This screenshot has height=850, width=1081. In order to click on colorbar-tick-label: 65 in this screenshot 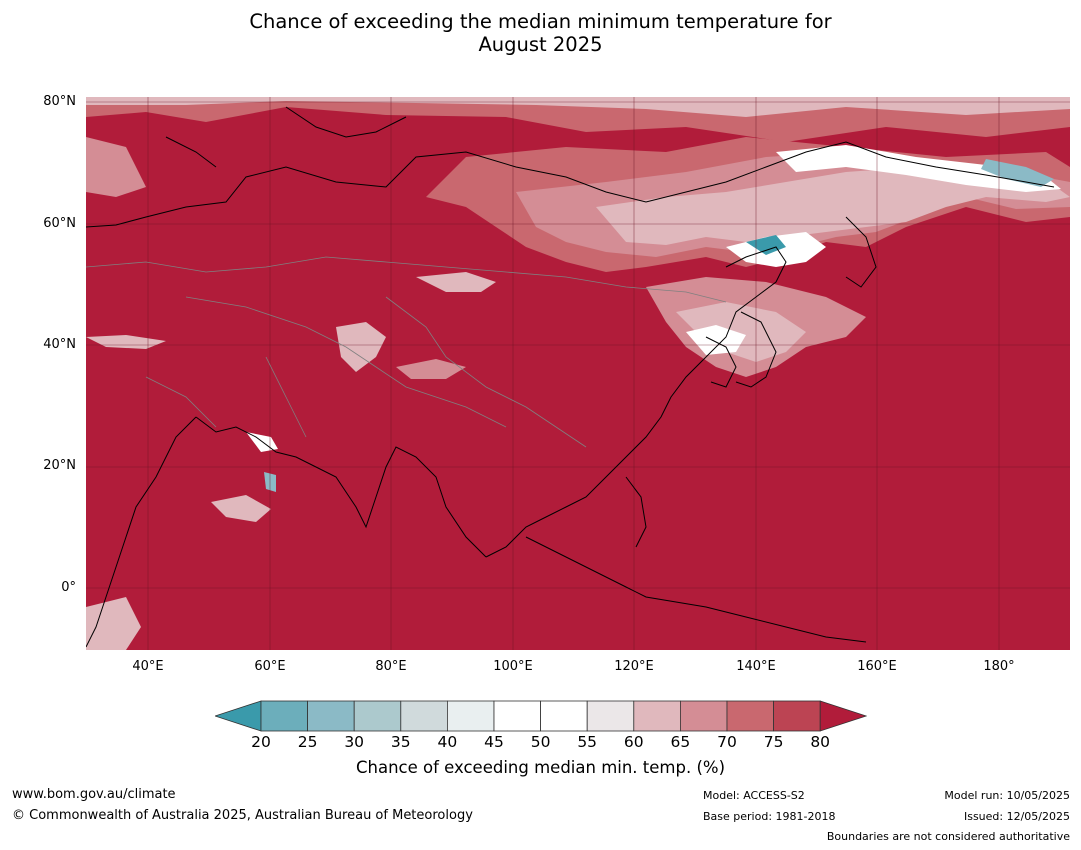, I will do `click(680, 742)`.